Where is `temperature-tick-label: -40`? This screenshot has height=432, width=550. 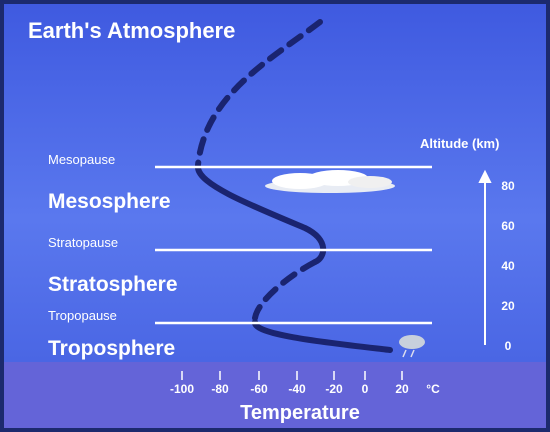 temperature-tick-label: -40 is located at coordinates (297, 389).